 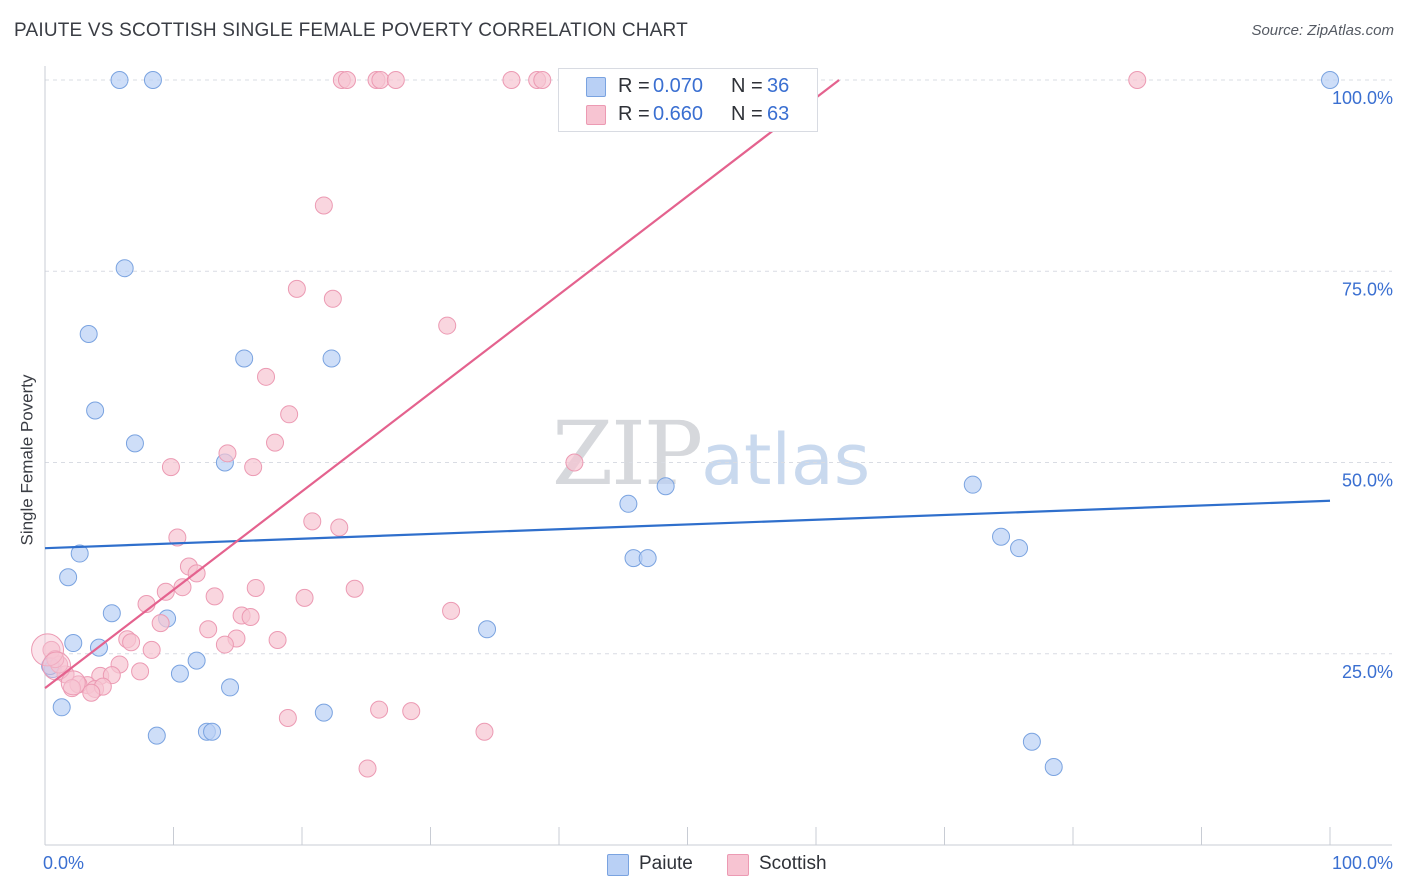 I want to click on legend-row-scottish: R = 0.660 N = 63, so click(x=688, y=114).